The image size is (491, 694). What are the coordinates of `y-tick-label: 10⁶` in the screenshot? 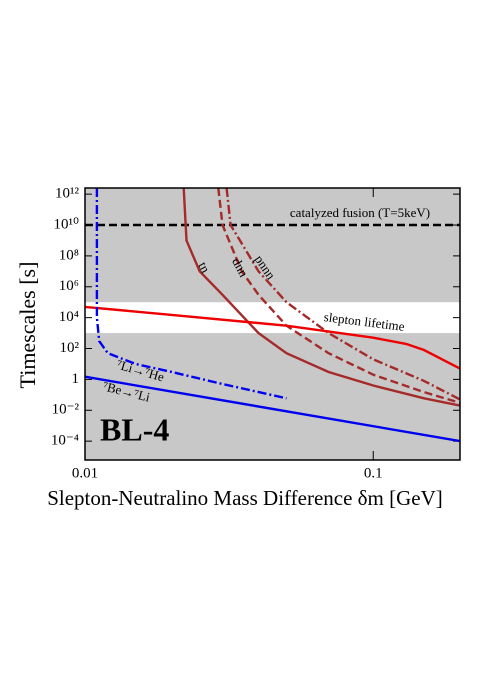 It's located at (69, 286).